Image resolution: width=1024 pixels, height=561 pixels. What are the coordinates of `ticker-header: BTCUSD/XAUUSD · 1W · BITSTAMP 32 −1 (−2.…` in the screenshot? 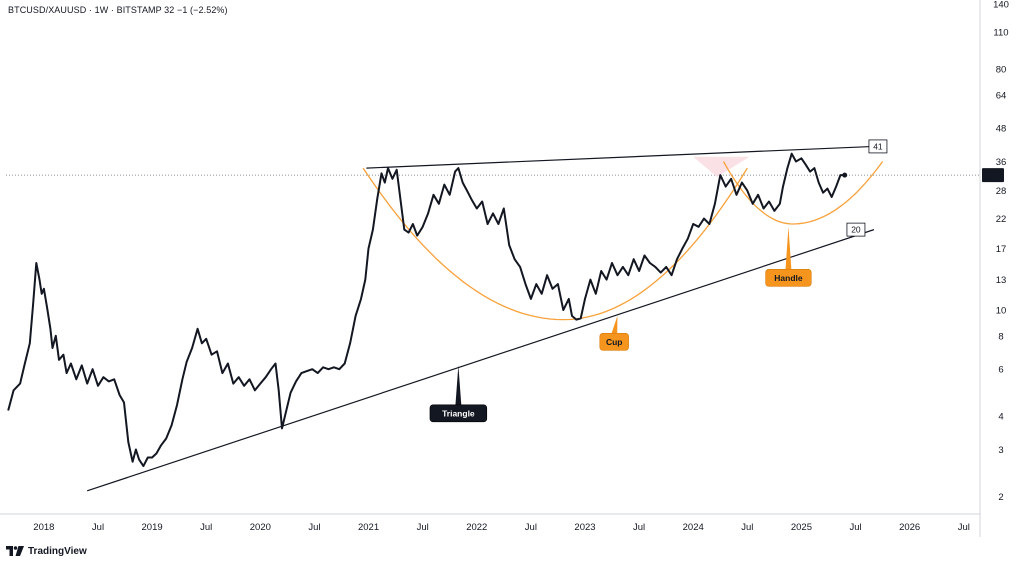 It's located at (118, 10).